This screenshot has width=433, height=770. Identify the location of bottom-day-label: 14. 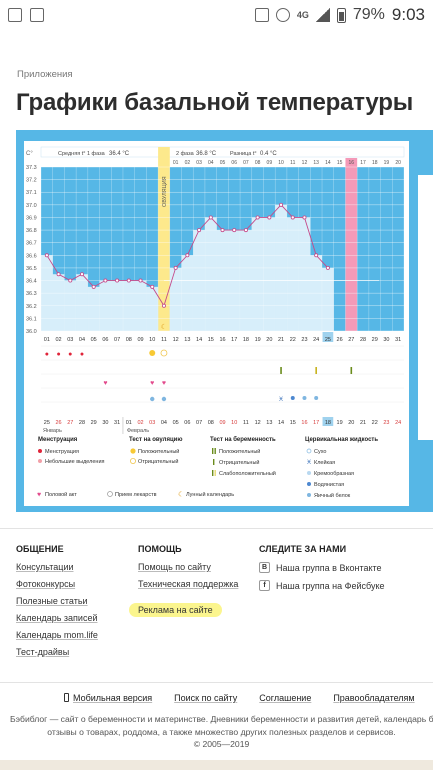
(199, 340).